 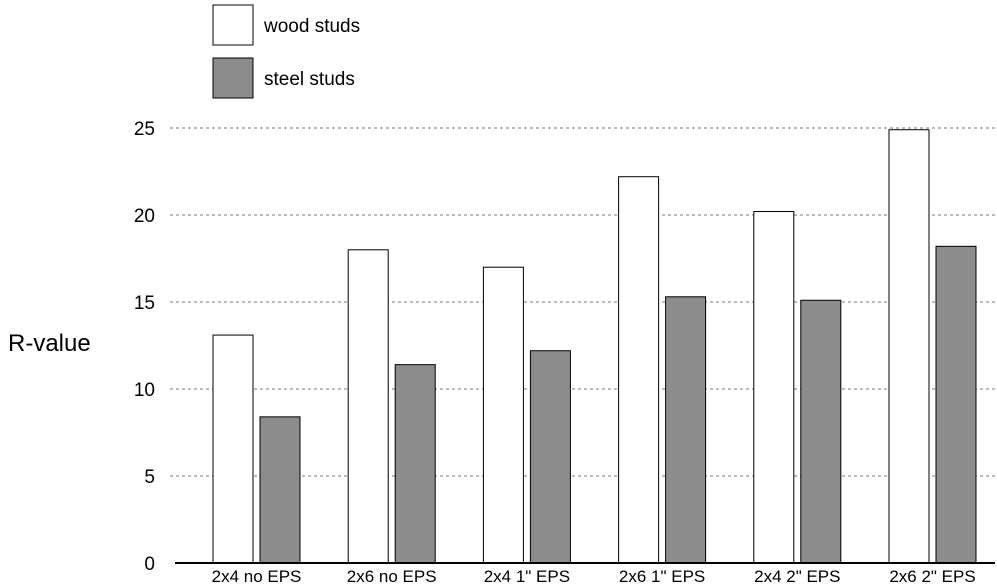 What do you see at coordinates (797, 576) in the screenshot?
I see `x-tick-label: 2x4 2" EPS` at bounding box center [797, 576].